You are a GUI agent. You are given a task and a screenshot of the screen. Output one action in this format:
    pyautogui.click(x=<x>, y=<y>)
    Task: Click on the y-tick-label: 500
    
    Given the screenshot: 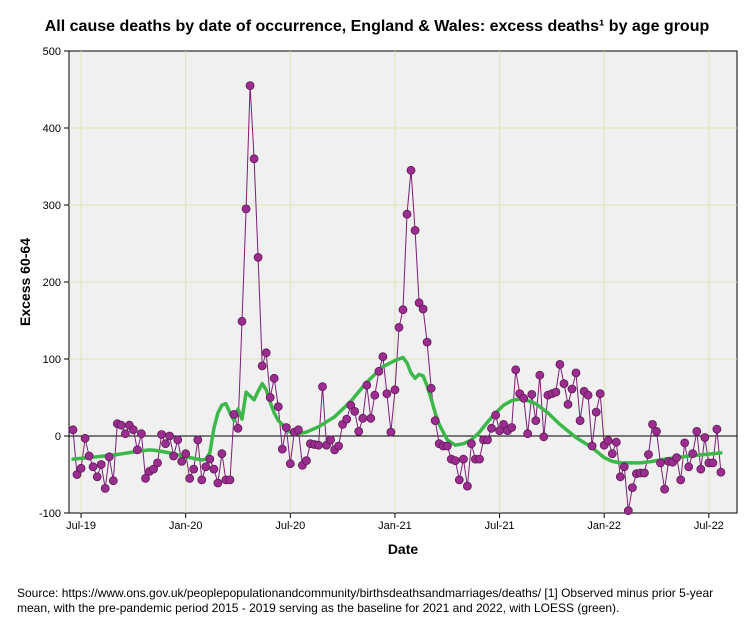 What is the action you would take?
    pyautogui.click(x=52, y=52)
    